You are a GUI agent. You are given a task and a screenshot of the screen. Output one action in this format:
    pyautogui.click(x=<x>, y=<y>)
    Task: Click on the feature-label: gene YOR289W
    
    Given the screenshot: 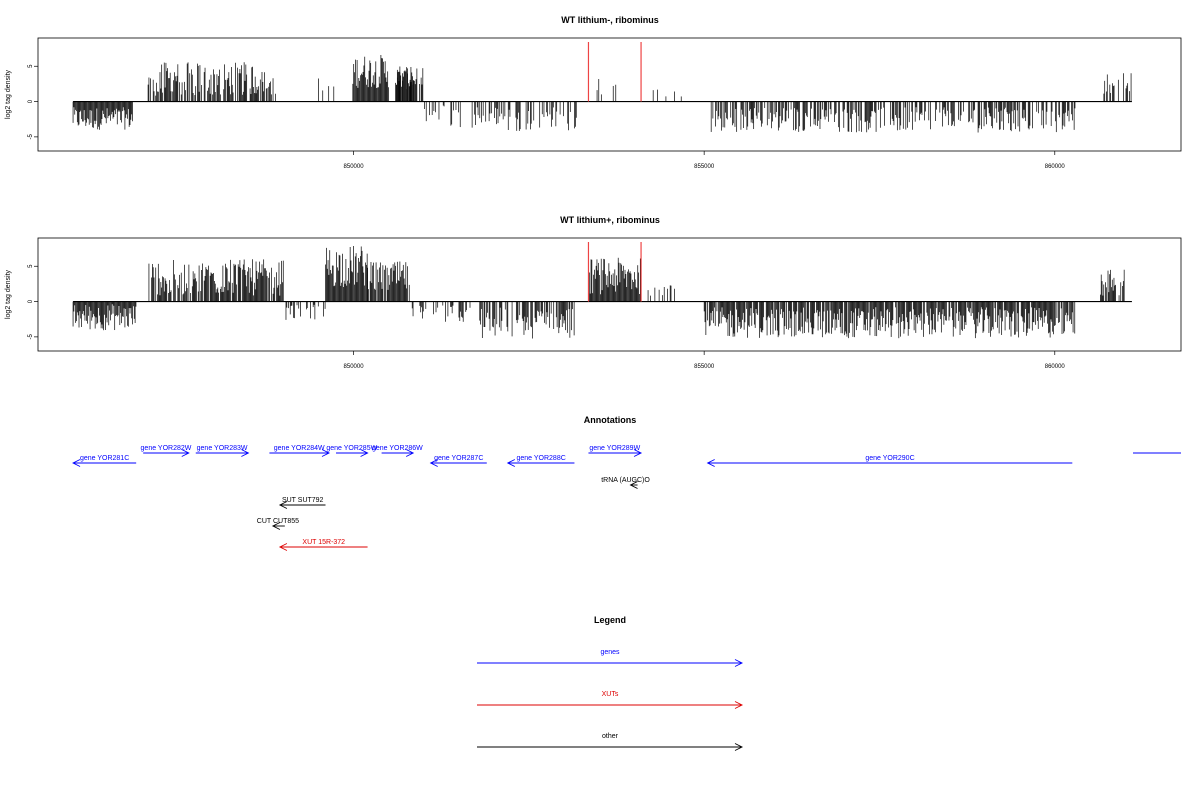 What is the action you would take?
    pyautogui.click(x=614, y=448)
    